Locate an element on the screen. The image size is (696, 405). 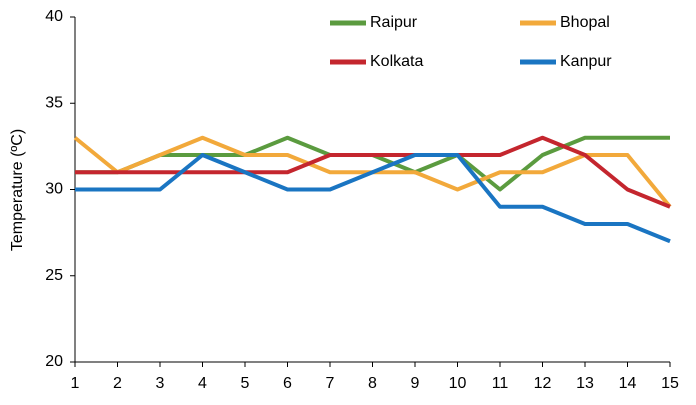
y-tick-label: 35 is located at coordinates (54, 102).